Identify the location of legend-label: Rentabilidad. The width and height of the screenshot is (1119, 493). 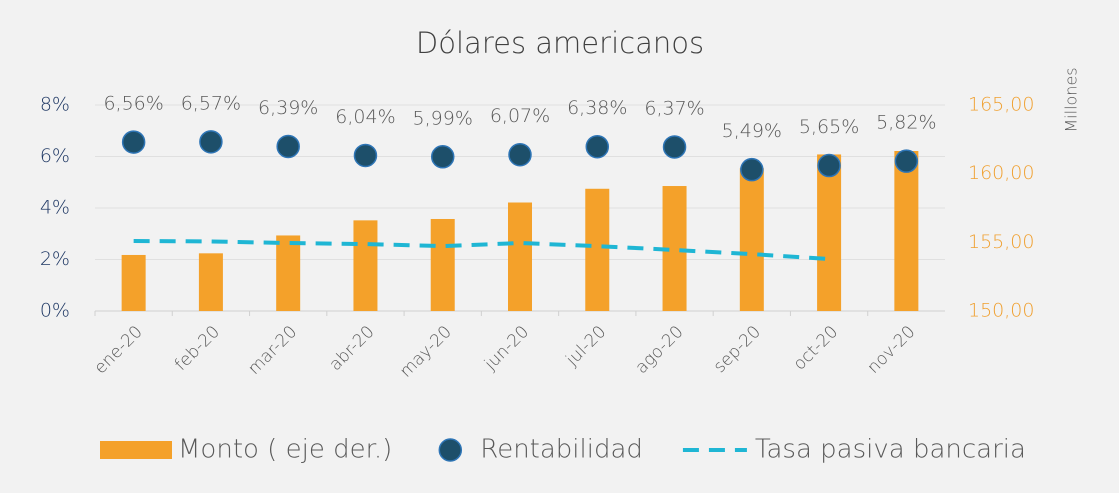
(561, 450).